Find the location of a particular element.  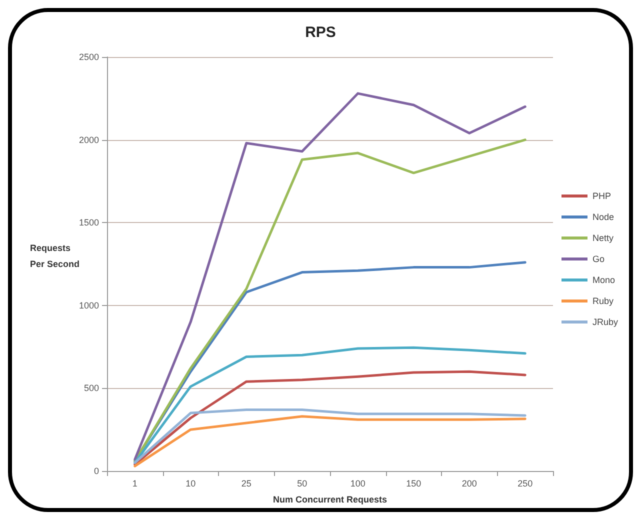

x-tick-label: 50 is located at coordinates (302, 483).